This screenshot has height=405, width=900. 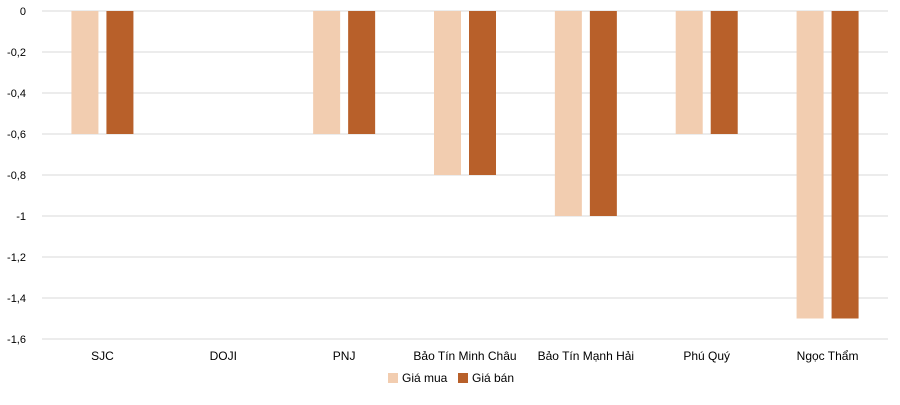 What do you see at coordinates (23, 12) in the screenshot?
I see `y-tick-label: 0` at bounding box center [23, 12].